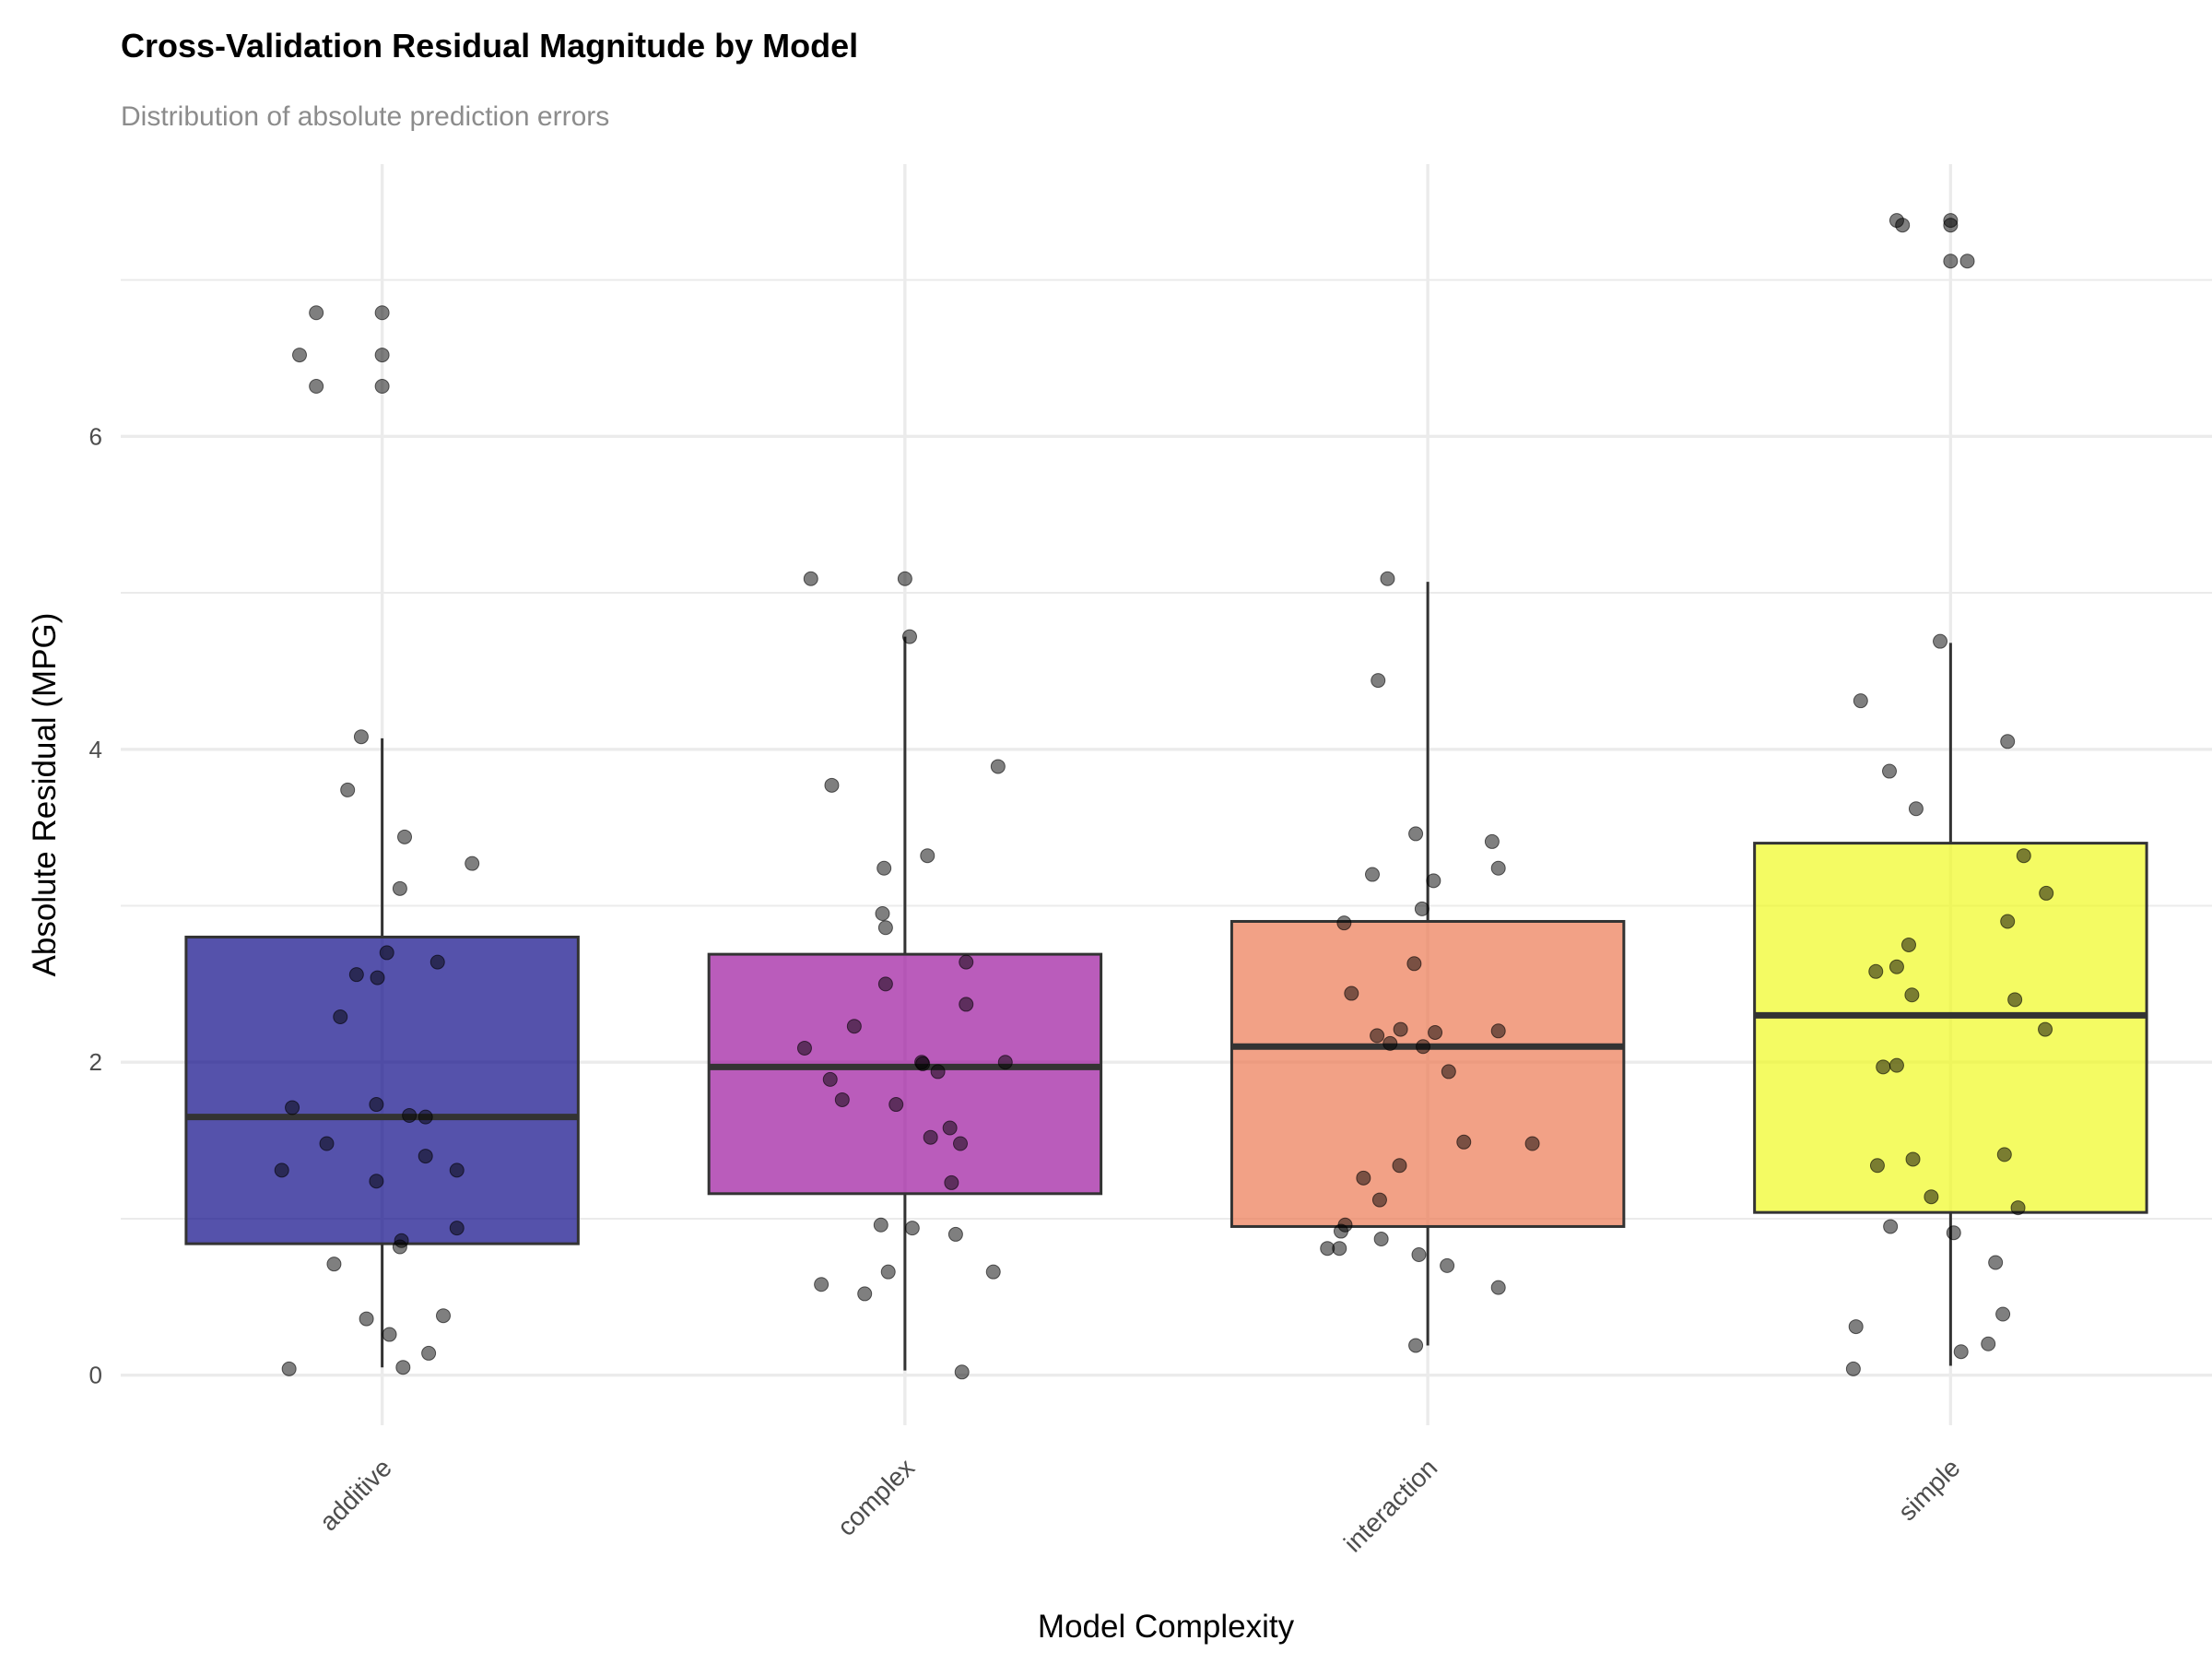 Image resolution: width=2212 pixels, height=1664 pixels. Describe the element at coordinates (1928, 1489) in the screenshot. I see `x-tick-label-simple: simple` at that location.